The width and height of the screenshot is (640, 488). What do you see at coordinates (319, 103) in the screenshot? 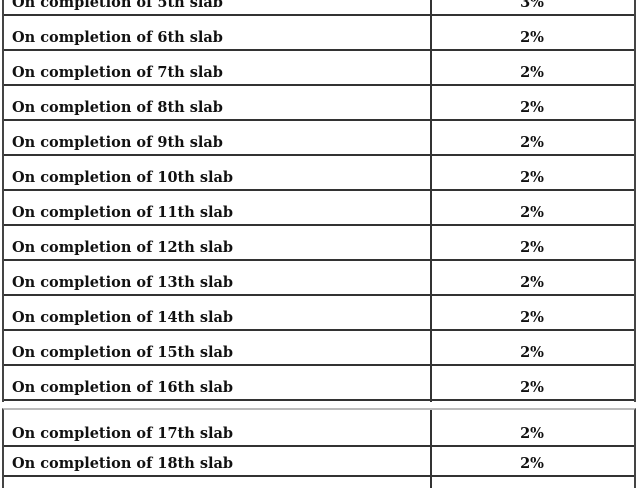
I see `table-row: On completion of 8th slab 2%` at bounding box center [319, 103].